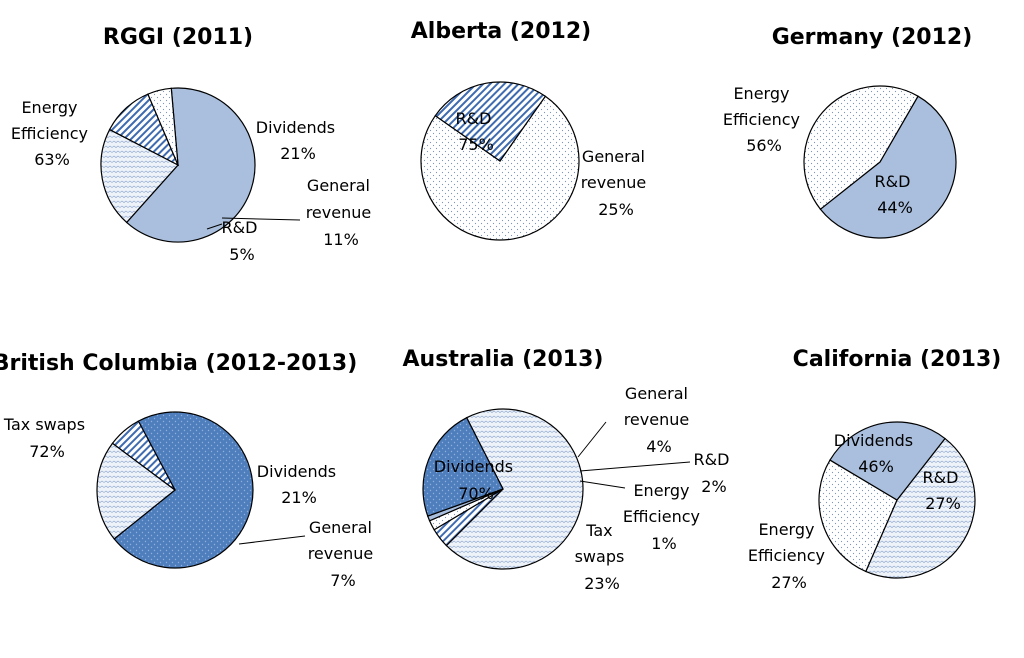 The width and height of the screenshot is (1024, 658). I want to click on pie-california, so click(897, 500).